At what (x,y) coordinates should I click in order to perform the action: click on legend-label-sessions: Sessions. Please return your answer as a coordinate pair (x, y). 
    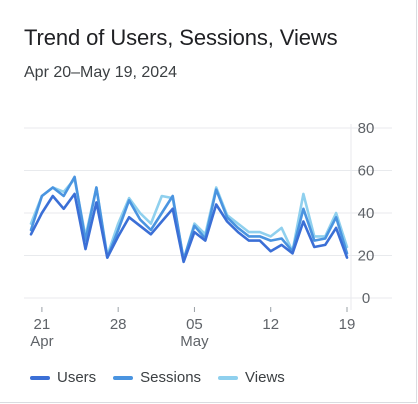
    Looking at the image, I should click on (171, 377).